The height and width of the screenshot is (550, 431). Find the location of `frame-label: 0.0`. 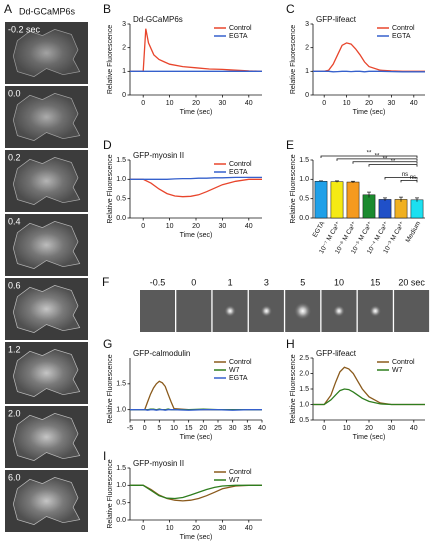

frame-label: 0.0 is located at coordinates (14, 93).